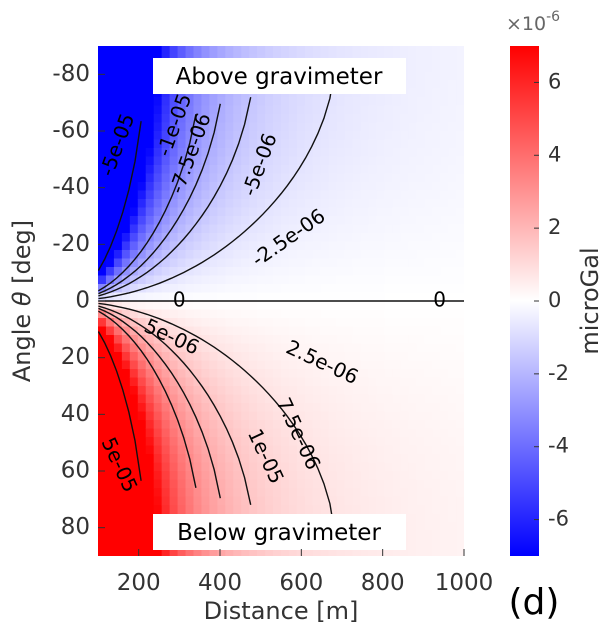  I want to click on contour-line, so click(120, 406).